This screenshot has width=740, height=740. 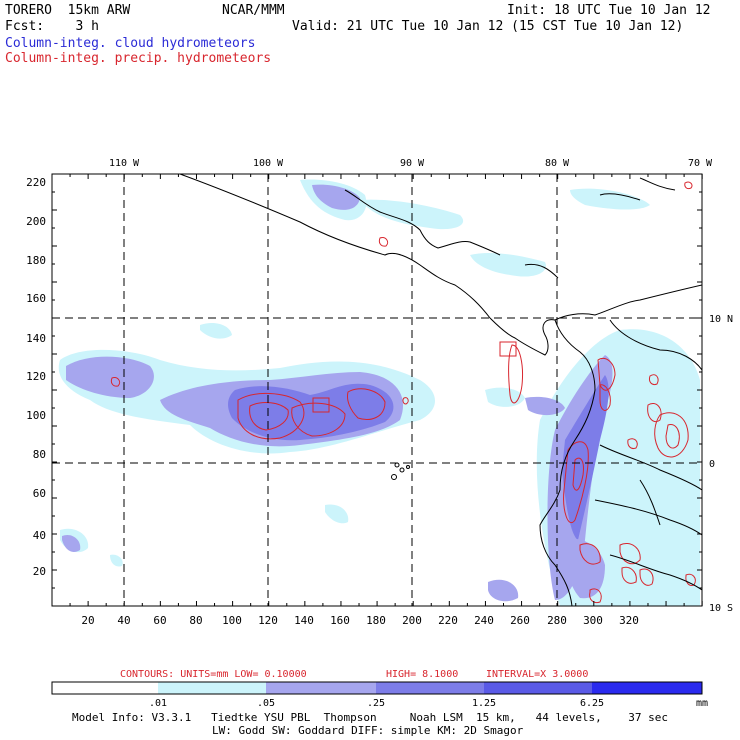 I want to click on x-label: 320, so click(x=629, y=620).